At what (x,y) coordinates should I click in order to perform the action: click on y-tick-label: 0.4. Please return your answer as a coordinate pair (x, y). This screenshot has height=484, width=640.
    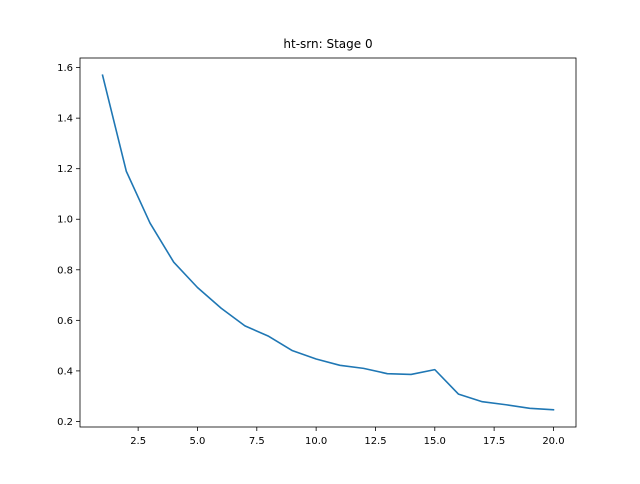
    Looking at the image, I should click on (65, 371).